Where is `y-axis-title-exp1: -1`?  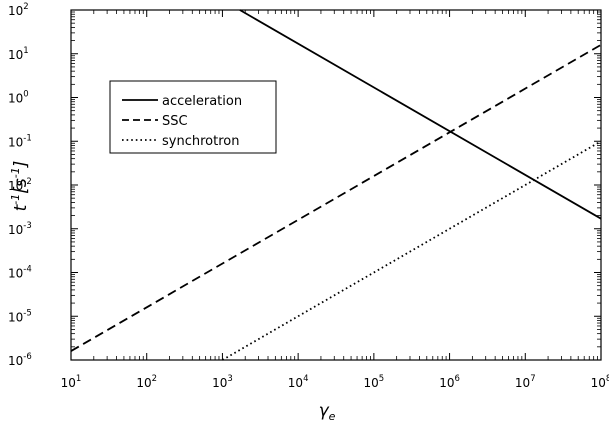
y-axis-title-exp1: -1 is located at coordinates (15, 199).